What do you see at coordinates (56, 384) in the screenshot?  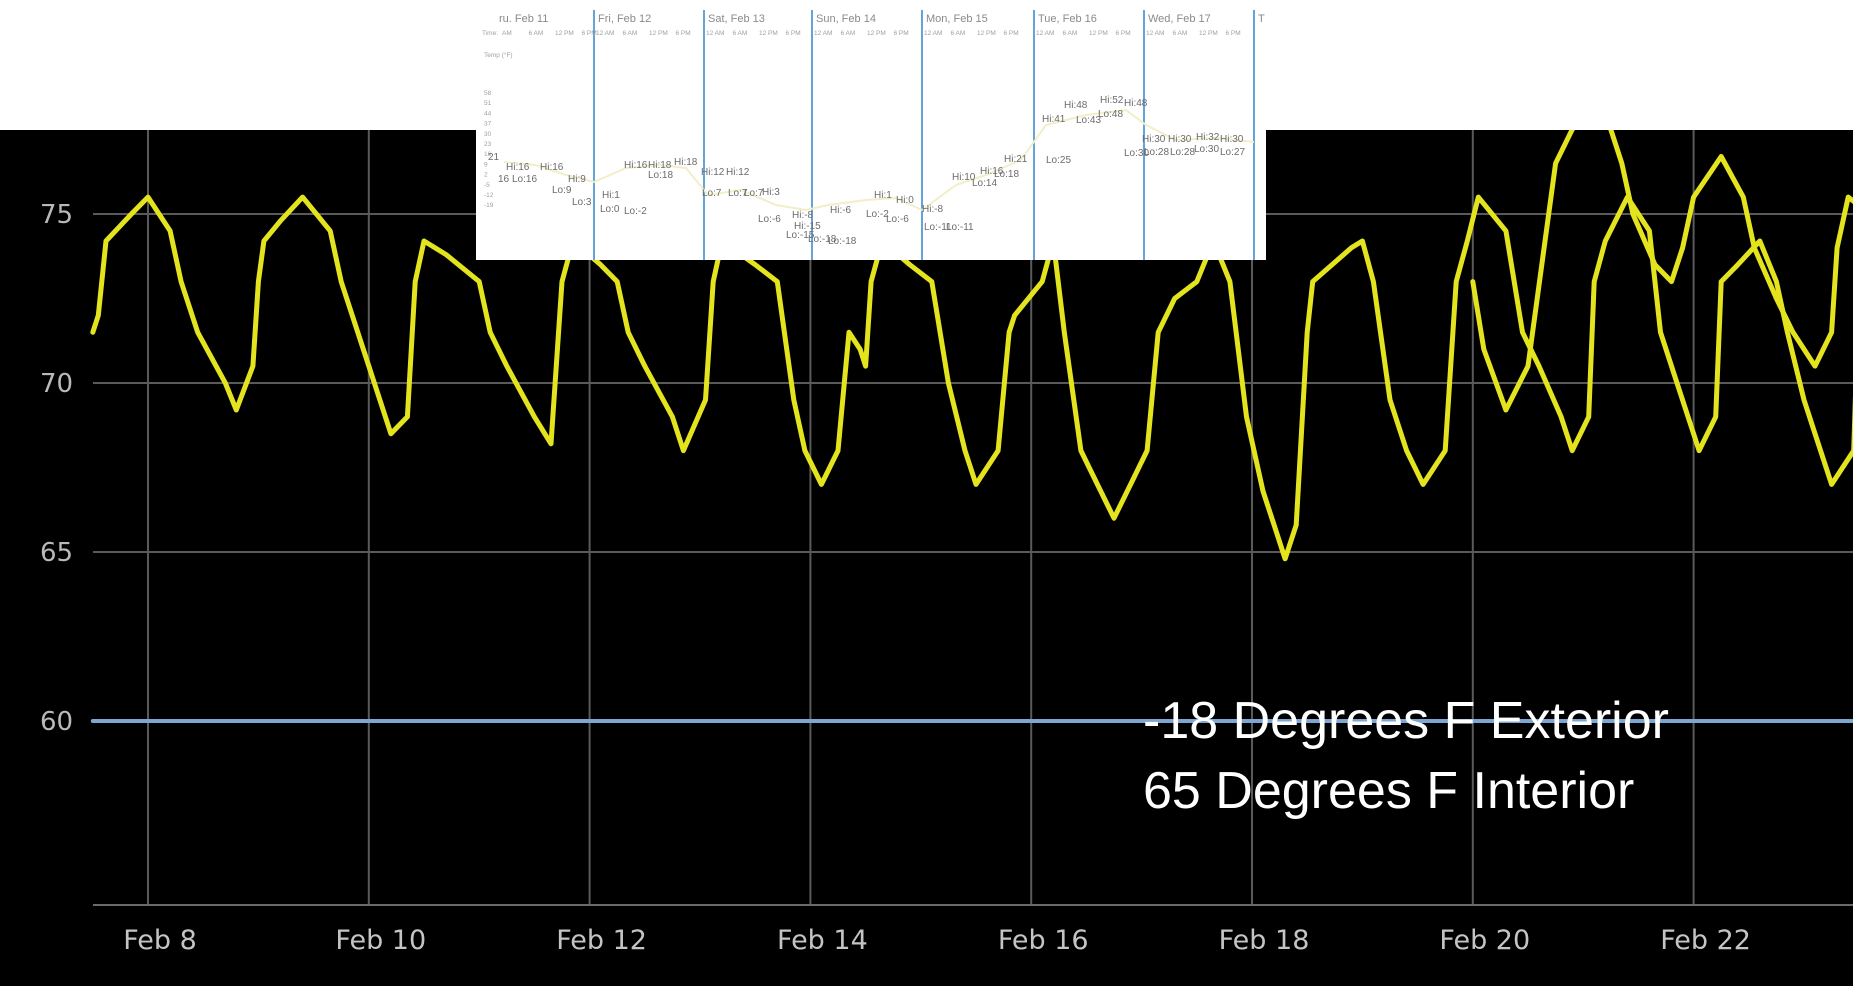 I see `y-tick-label: 70` at bounding box center [56, 384].